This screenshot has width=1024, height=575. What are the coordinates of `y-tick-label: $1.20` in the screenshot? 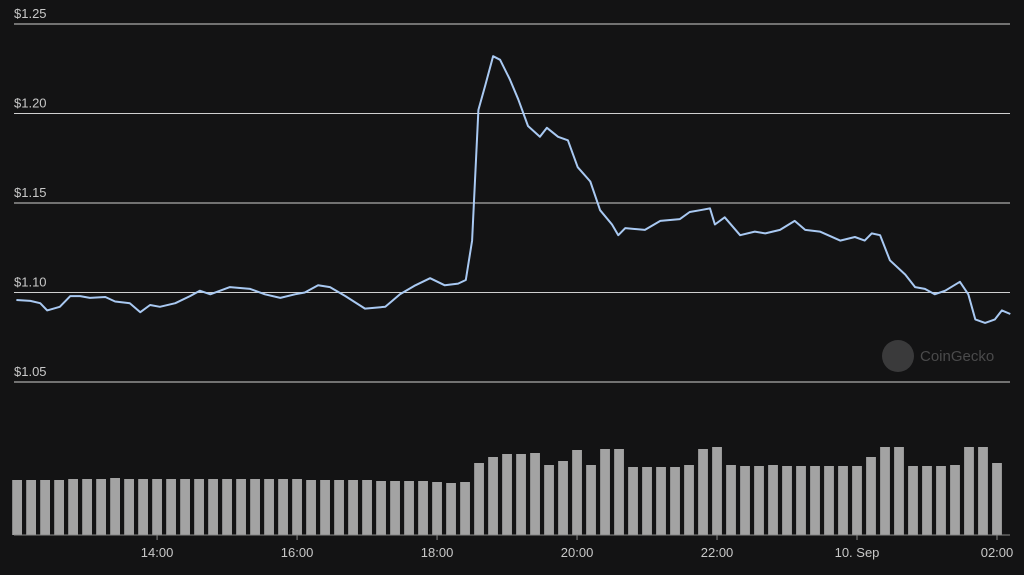 It's located at (30, 103).